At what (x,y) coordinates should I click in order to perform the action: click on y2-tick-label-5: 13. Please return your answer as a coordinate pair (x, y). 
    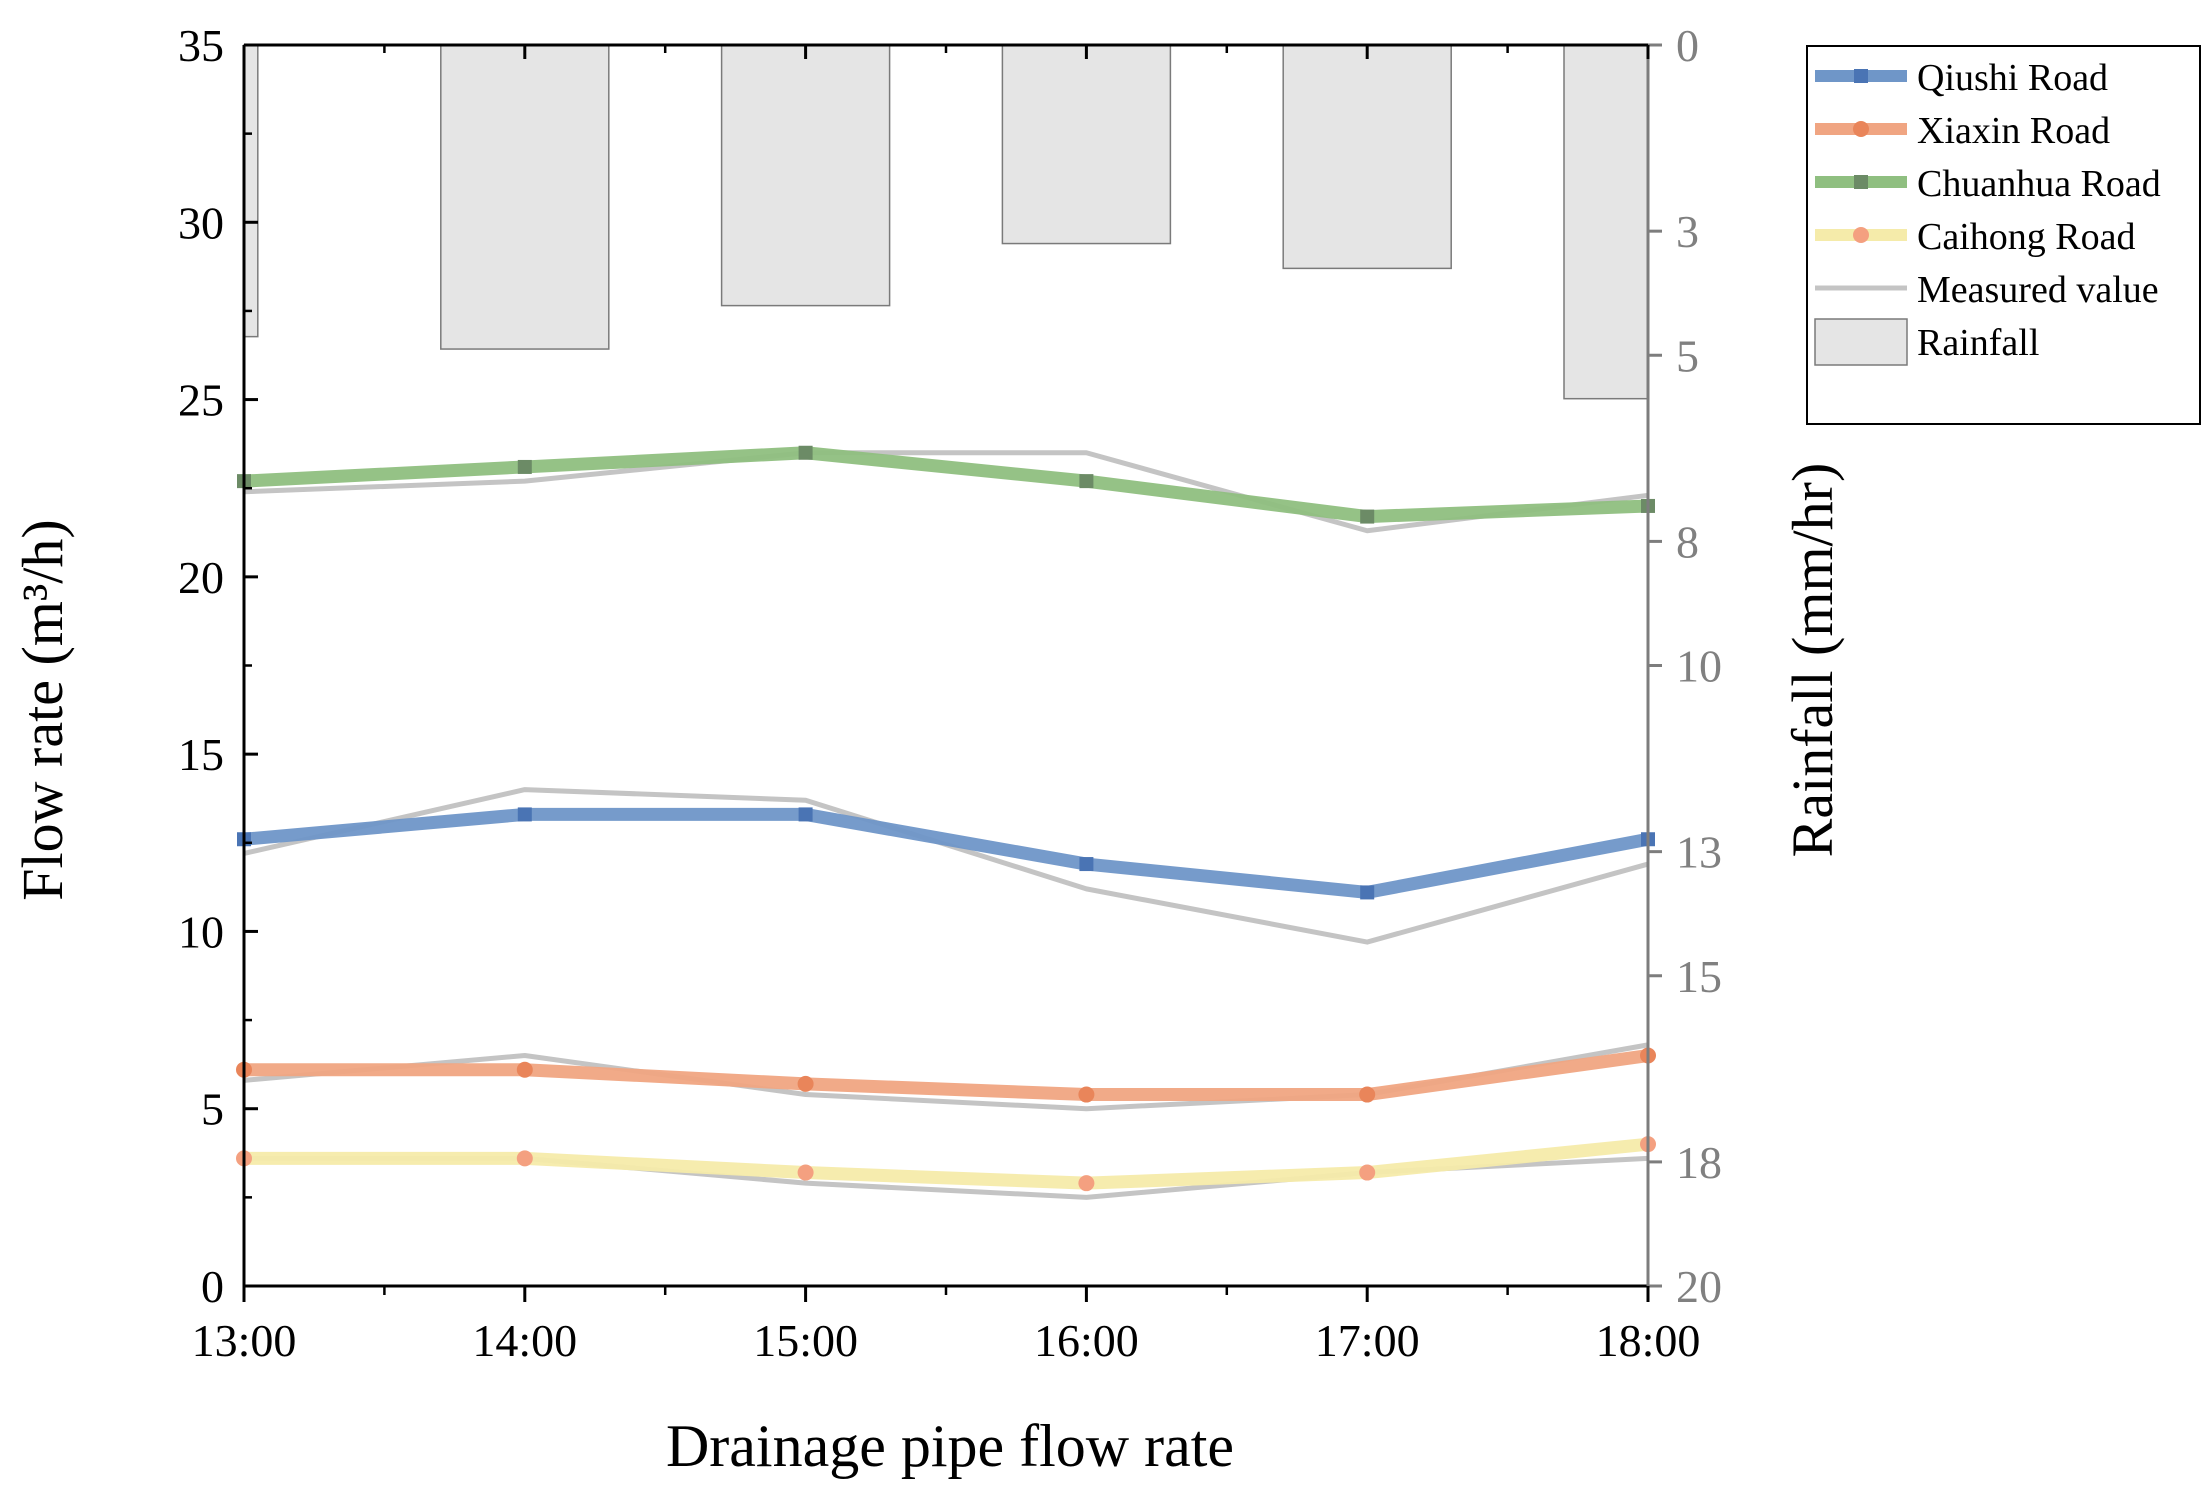
    Looking at the image, I should click on (1699, 852).